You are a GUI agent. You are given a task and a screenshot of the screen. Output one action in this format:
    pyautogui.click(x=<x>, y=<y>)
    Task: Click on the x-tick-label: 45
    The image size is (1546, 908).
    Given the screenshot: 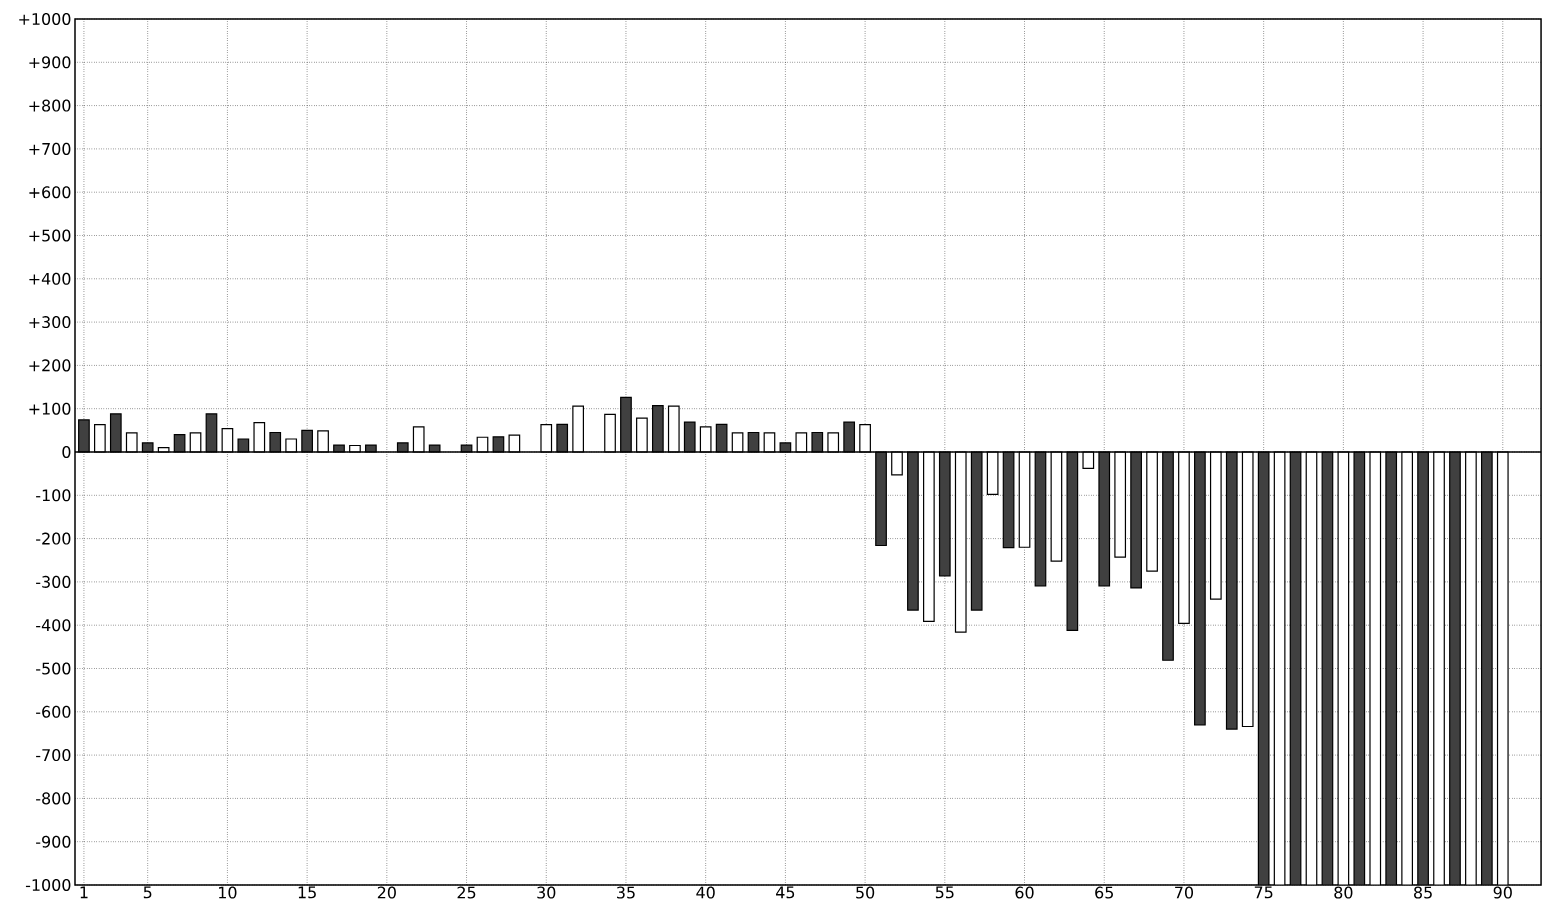 What is the action you would take?
    pyautogui.click(x=785, y=892)
    